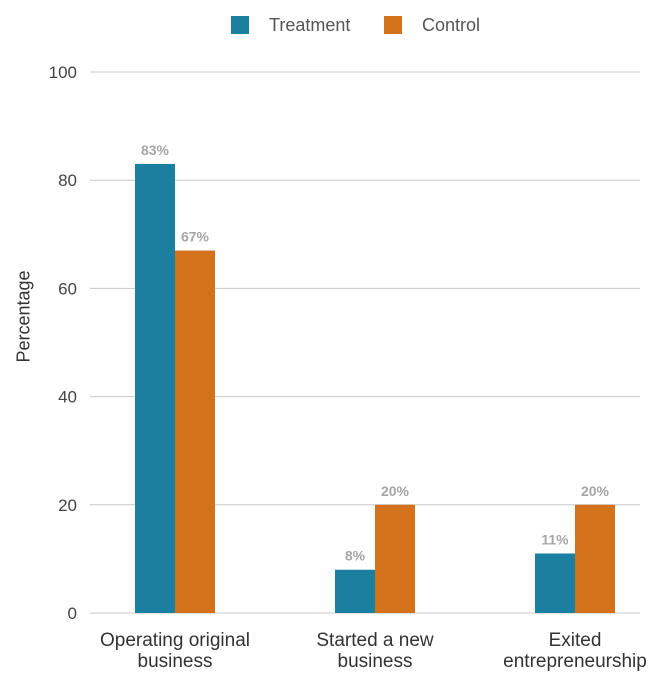 This screenshot has height=675, width=668. What do you see at coordinates (67, 180) in the screenshot?
I see `y-tick-label-80: 80` at bounding box center [67, 180].